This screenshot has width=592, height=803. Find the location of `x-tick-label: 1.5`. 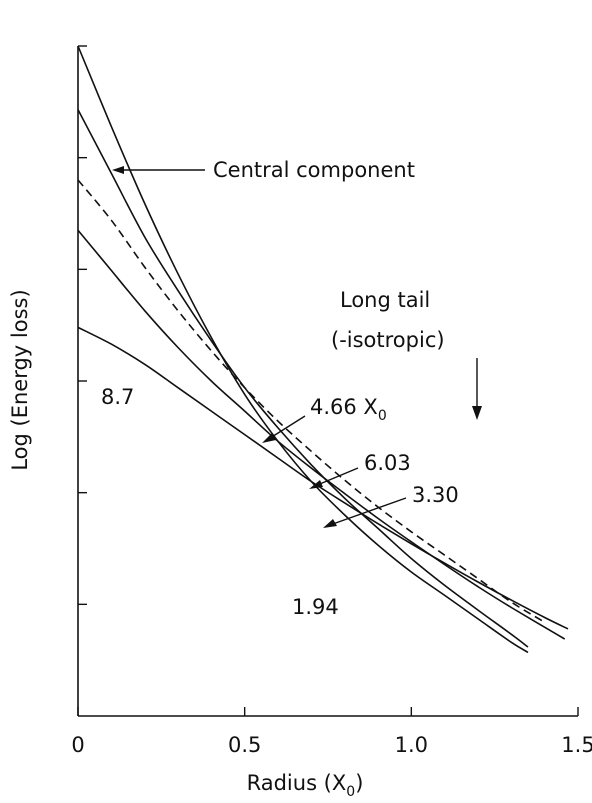

x-tick-label: 1.5 is located at coordinates (576, 745).